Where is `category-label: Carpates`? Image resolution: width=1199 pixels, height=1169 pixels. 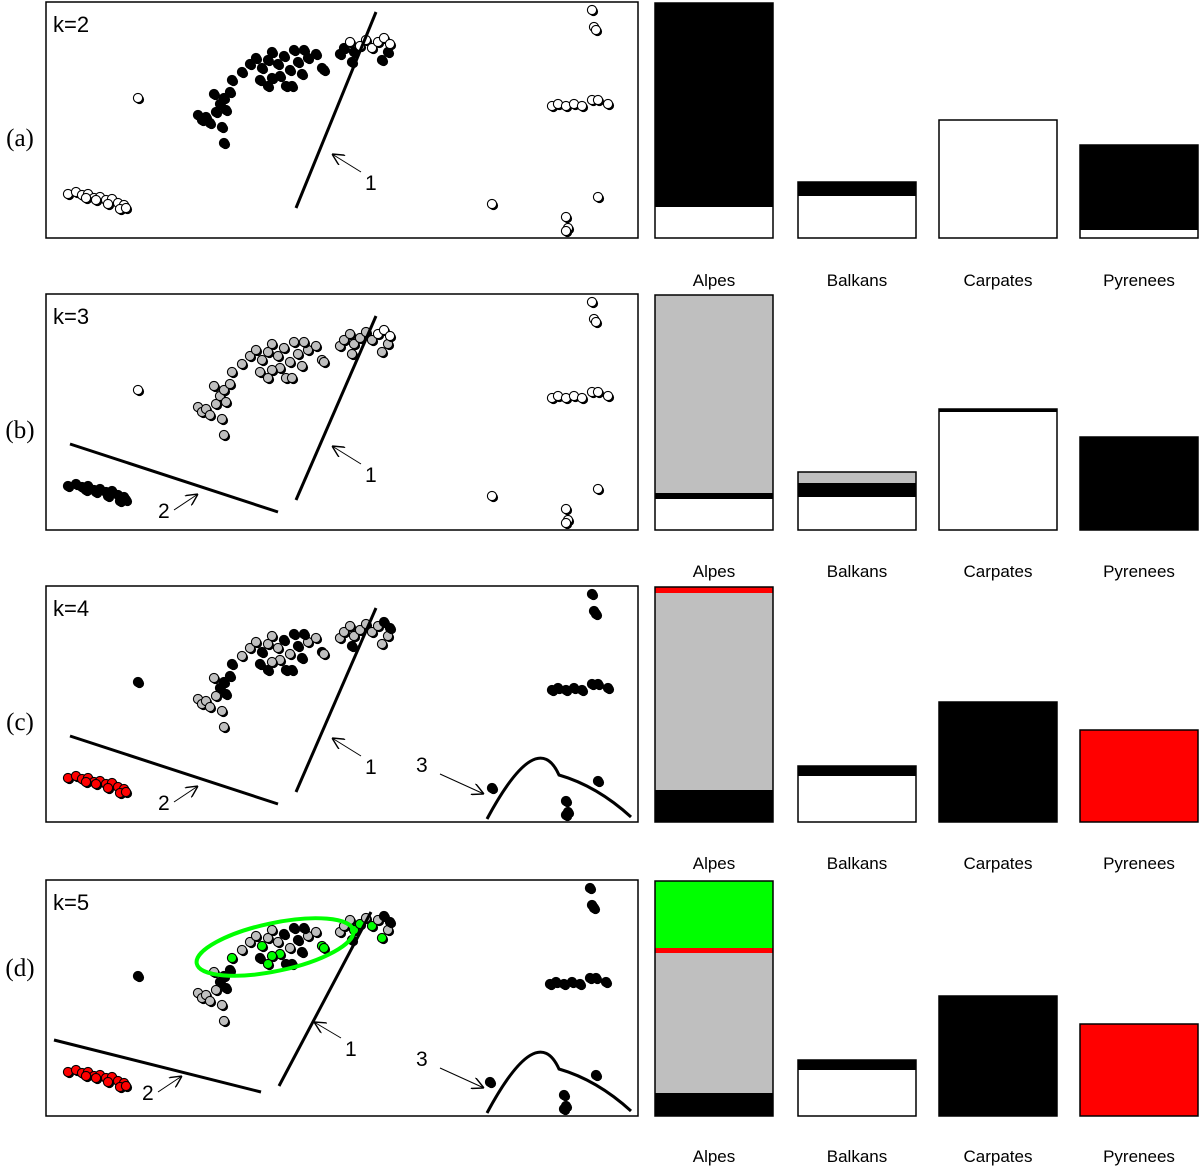 category-label: Carpates is located at coordinates (998, 280).